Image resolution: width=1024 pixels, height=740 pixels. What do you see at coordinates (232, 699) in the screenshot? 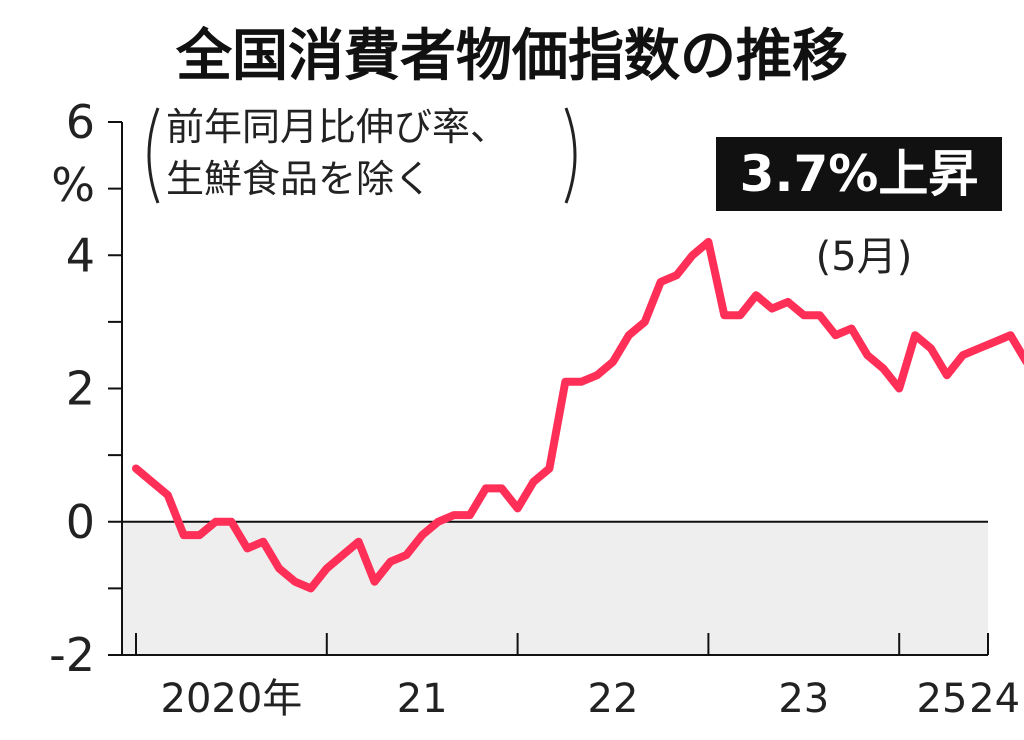
I see `x-tick-label: 2020年` at bounding box center [232, 699].